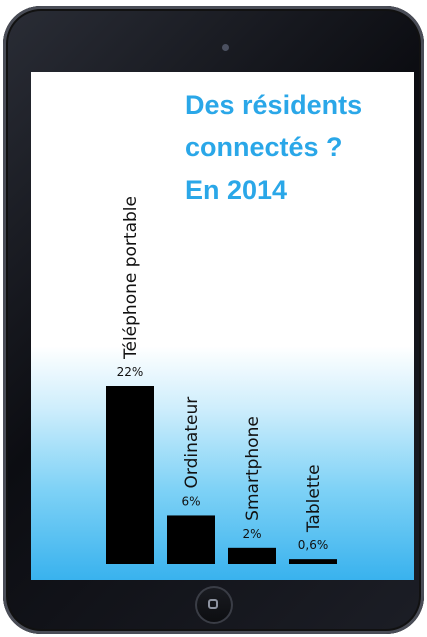 The height and width of the screenshot is (637, 427). I want to click on home-square-icon, so click(213, 604).